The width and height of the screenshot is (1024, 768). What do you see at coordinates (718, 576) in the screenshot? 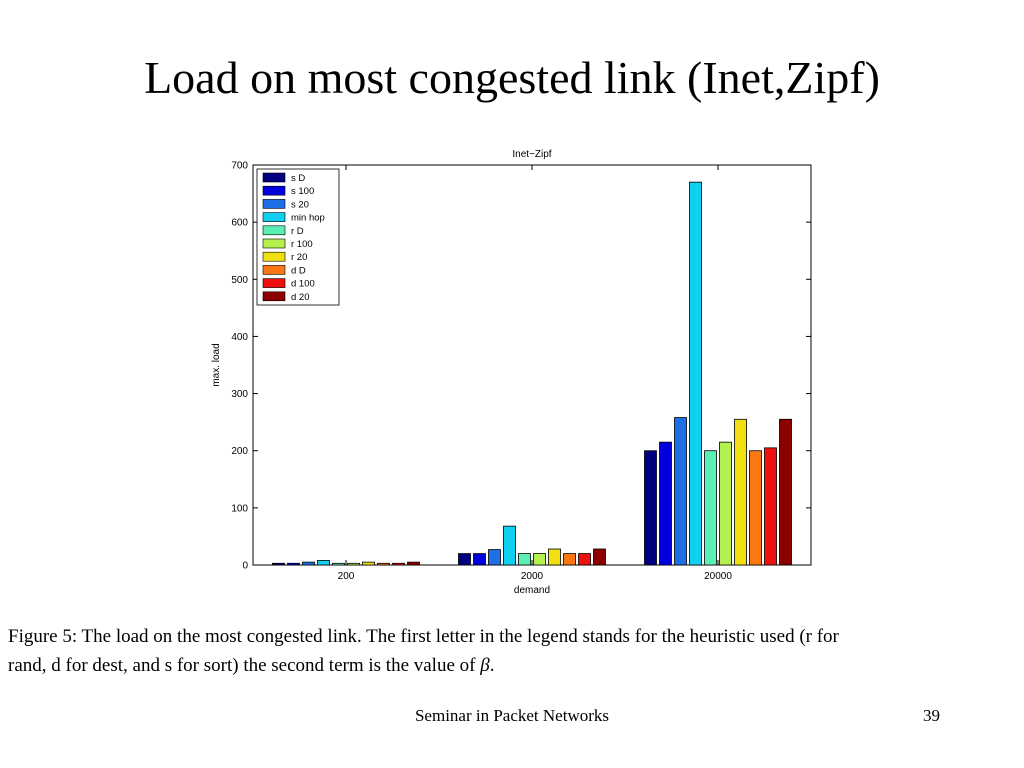
I see `x-tick-label: 20000` at bounding box center [718, 576].